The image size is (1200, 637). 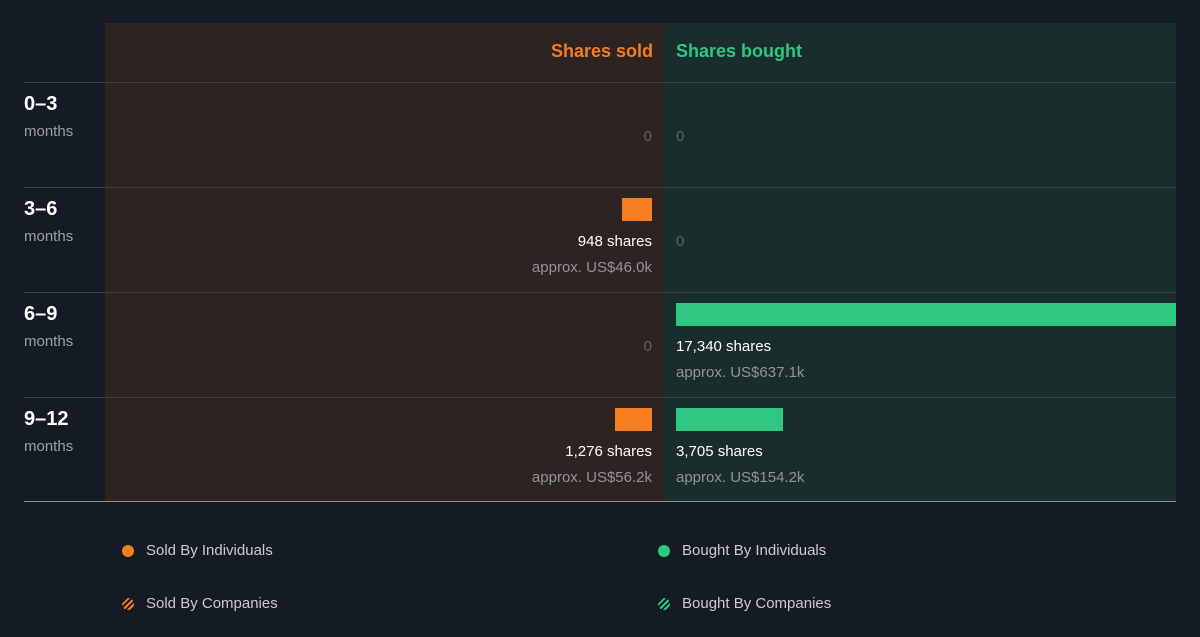 What do you see at coordinates (664, 551) in the screenshot?
I see `green-dot-icon` at bounding box center [664, 551].